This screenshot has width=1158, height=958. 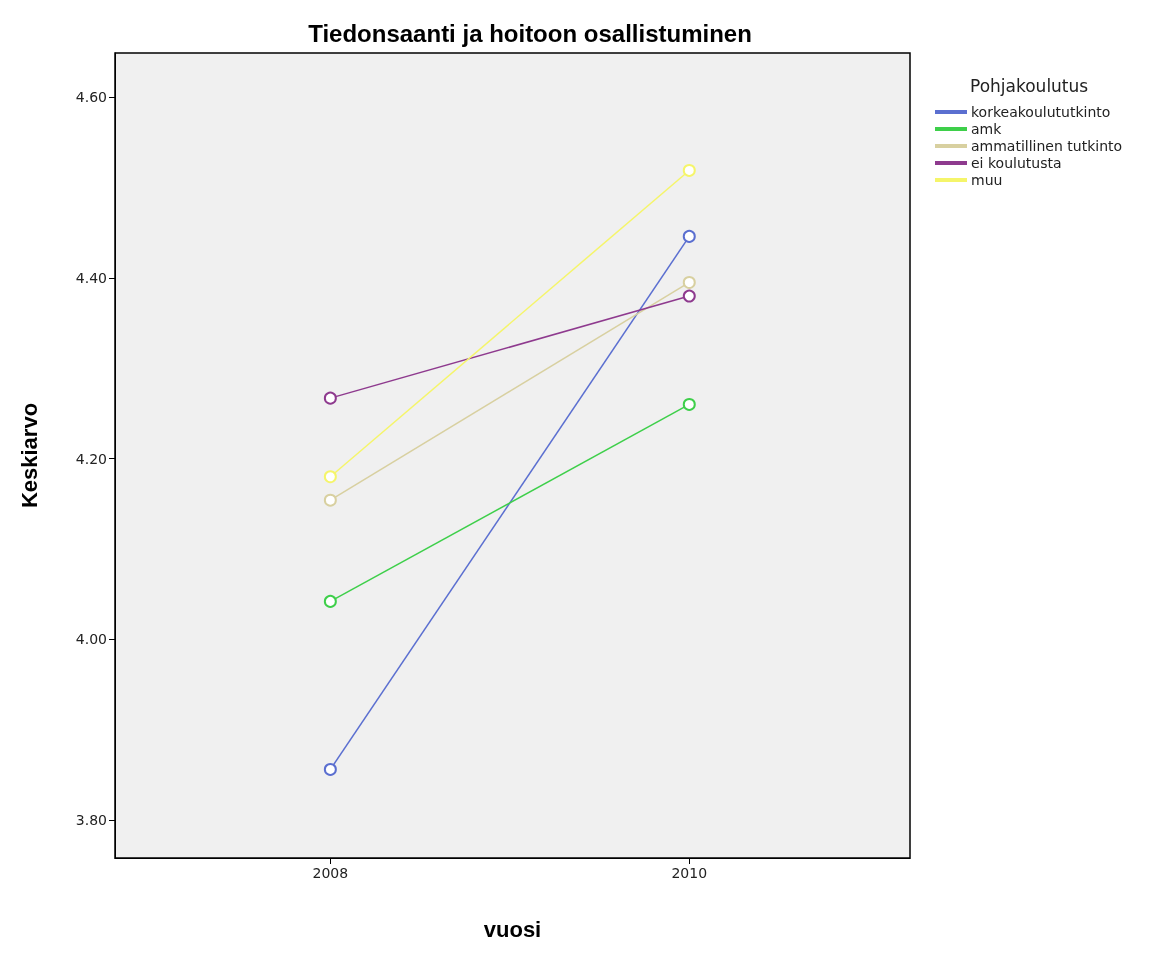 I want to click on y-axis-title: Keskiarvo, so click(x=29, y=455).